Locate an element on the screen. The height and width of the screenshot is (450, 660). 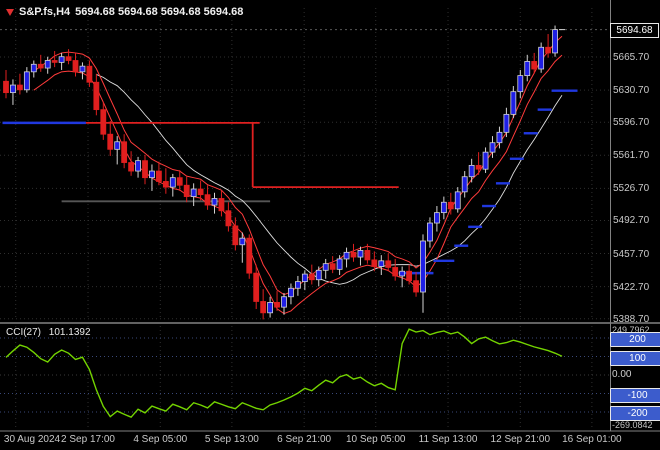
cci-axis-label: -100 is located at coordinates (635, 395).